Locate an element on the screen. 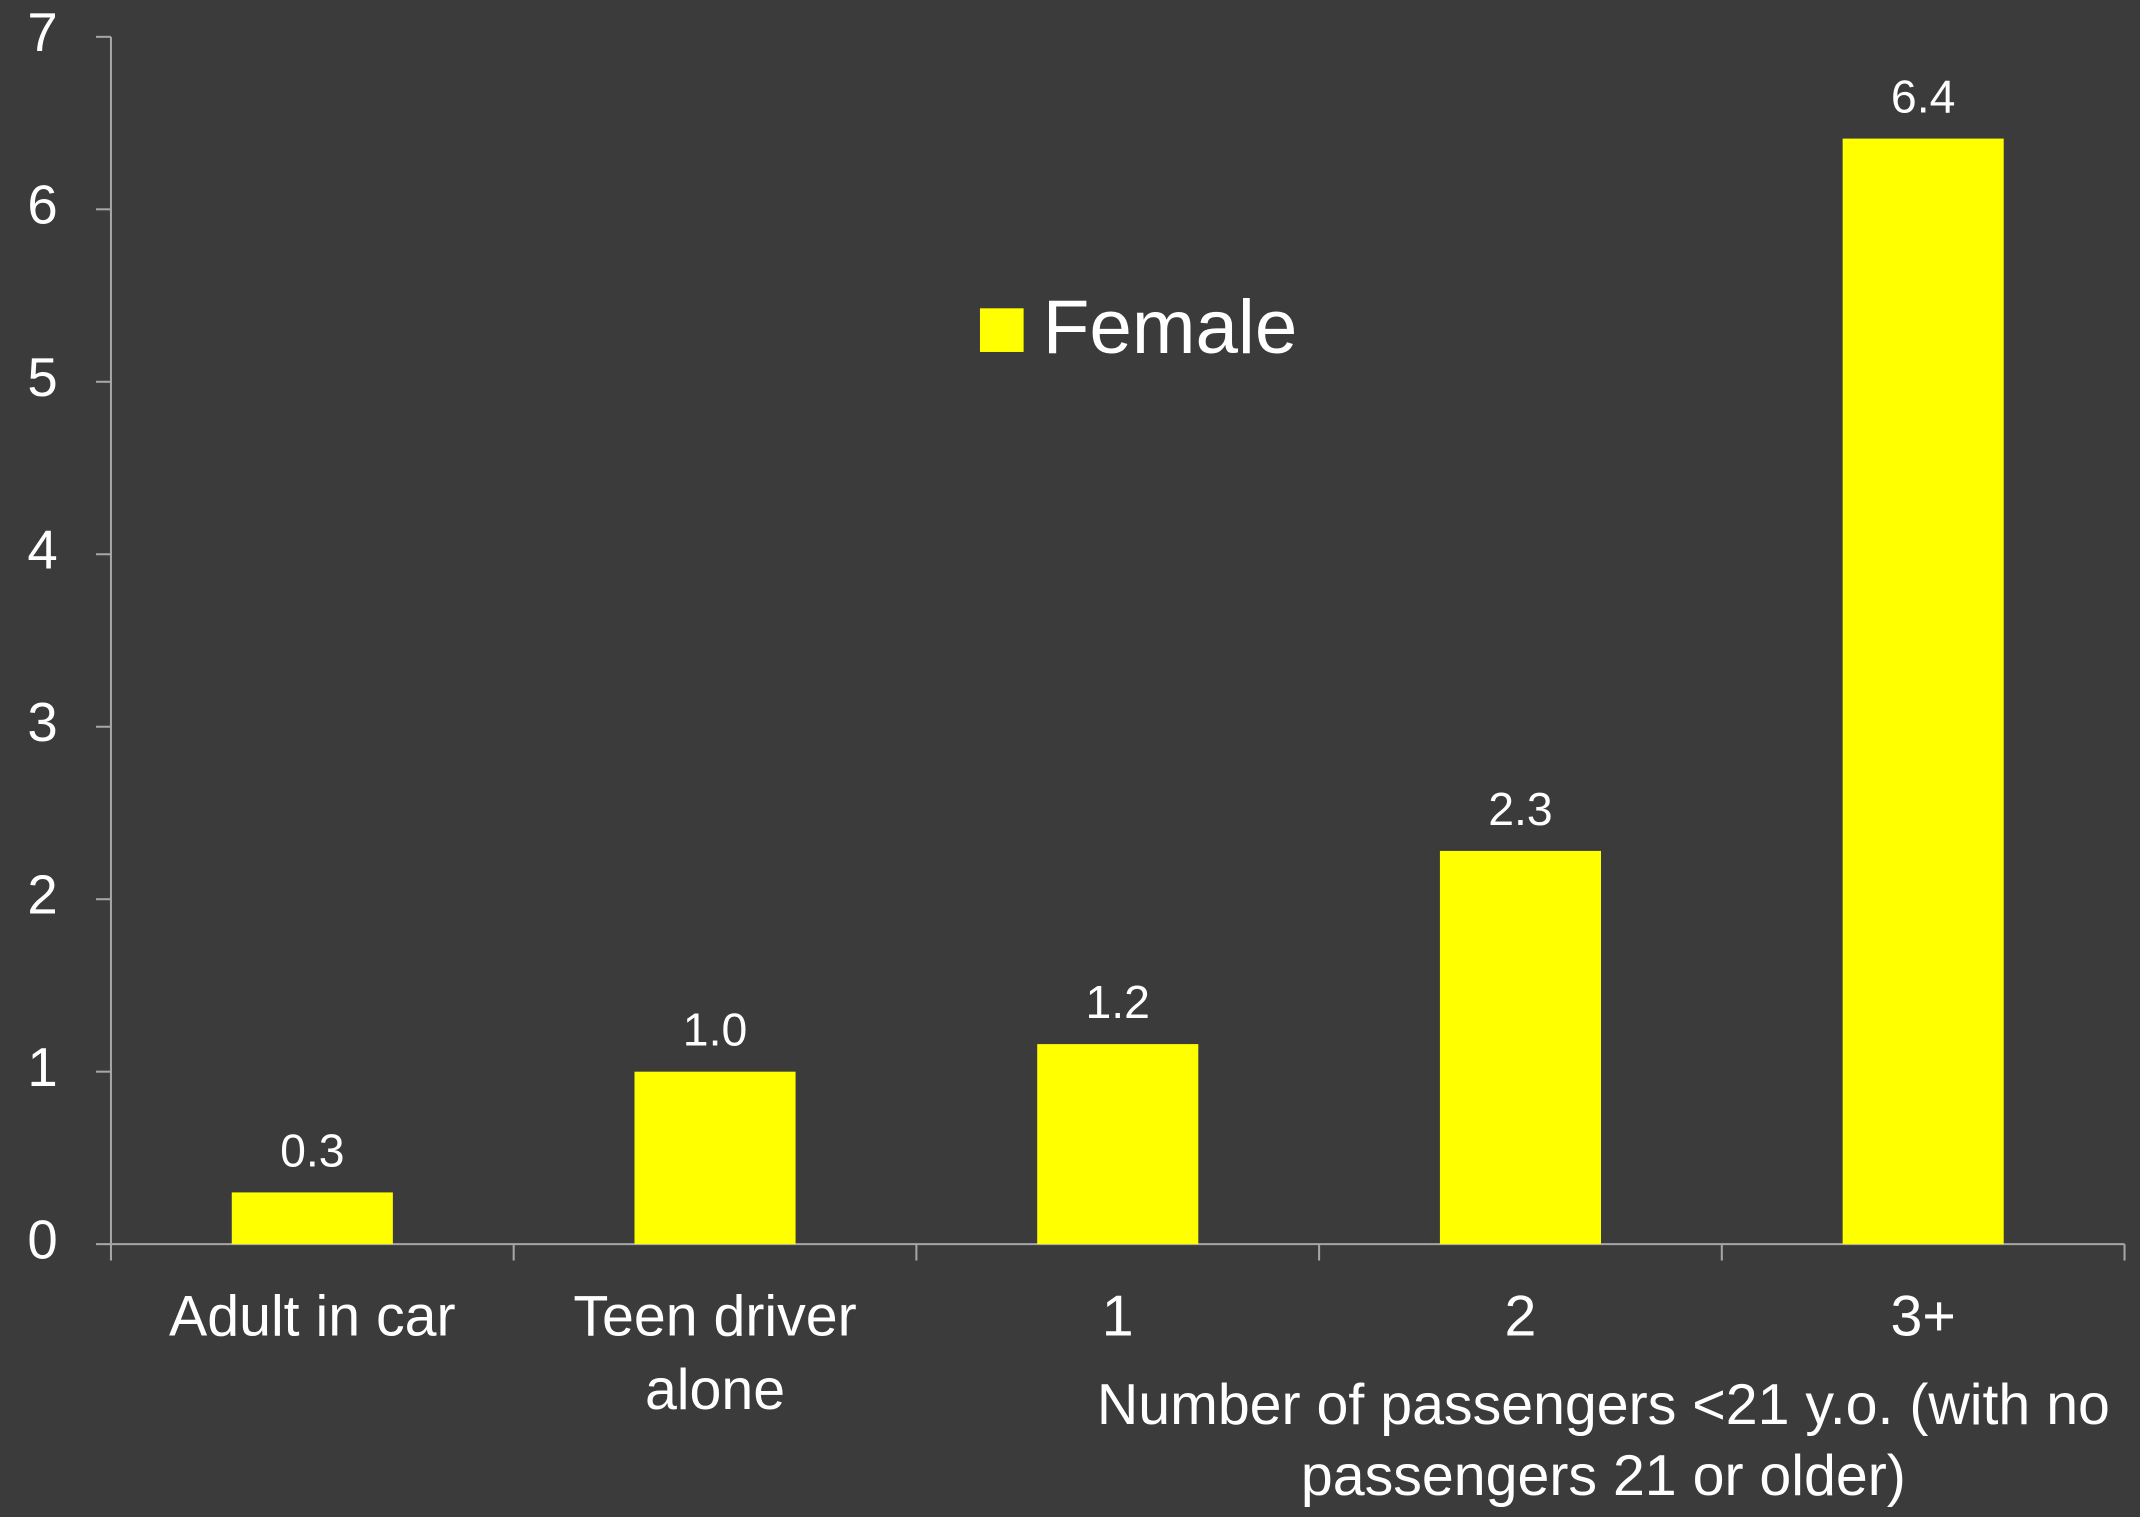 This screenshot has width=2140, height=1517. x-tick-label: Teen driver alone is located at coordinates (714, 1354).